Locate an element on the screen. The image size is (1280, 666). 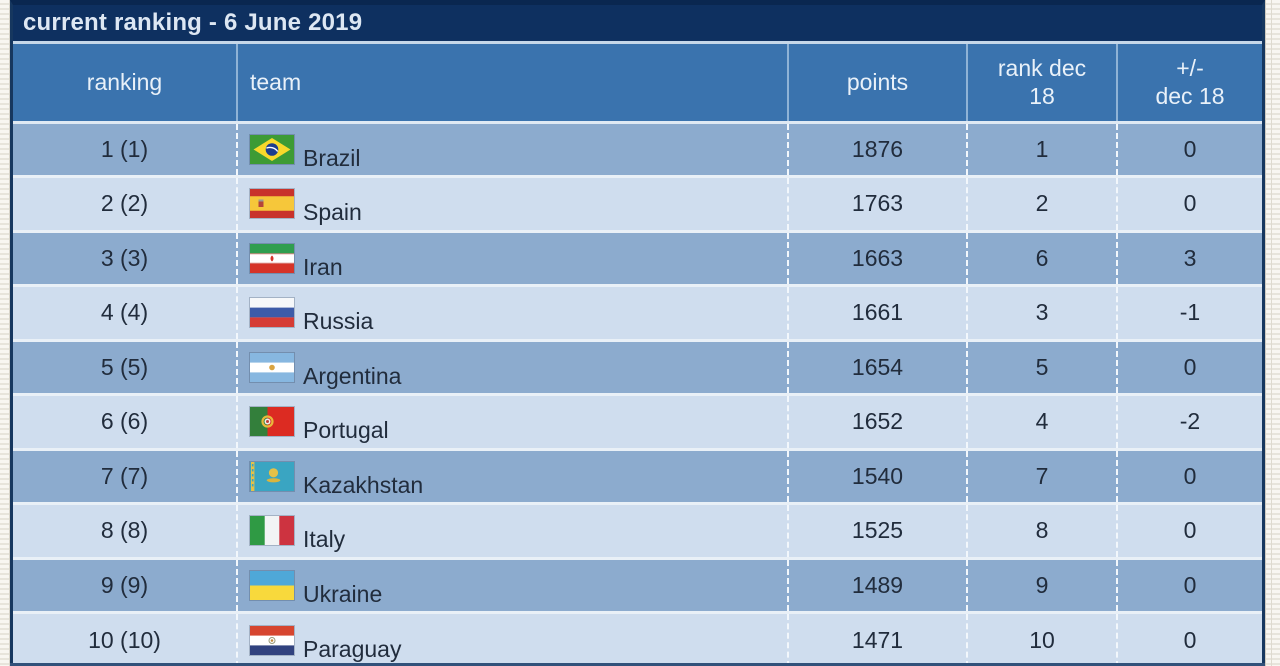
team-inner: Spain is located at coordinates (512, 203).